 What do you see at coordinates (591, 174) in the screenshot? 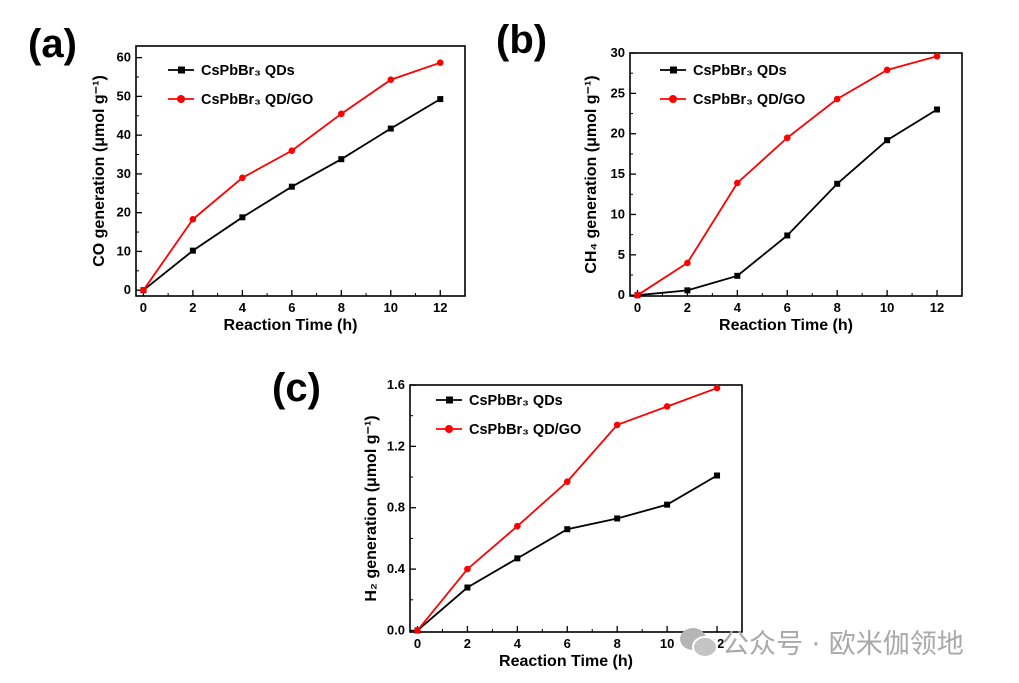
I see `y-axis-label: CH₄ generation (μmol g⁻¹)` at bounding box center [591, 174].